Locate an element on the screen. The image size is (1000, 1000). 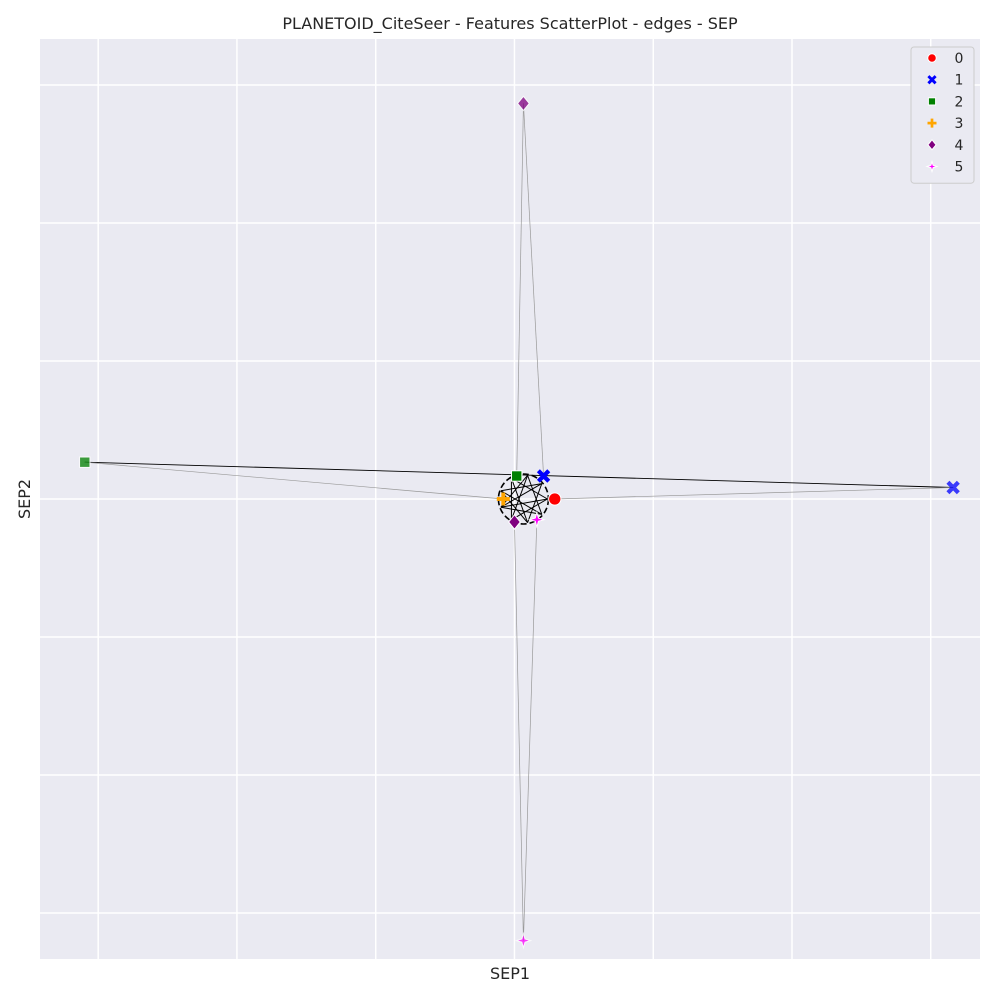
legend: 0 1 2 3 4 5 is located at coordinates (942, 115).